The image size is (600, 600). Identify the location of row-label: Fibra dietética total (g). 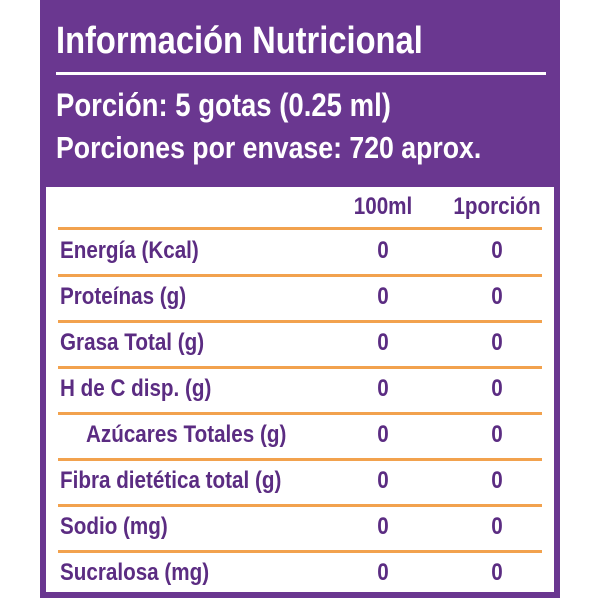
(171, 480).